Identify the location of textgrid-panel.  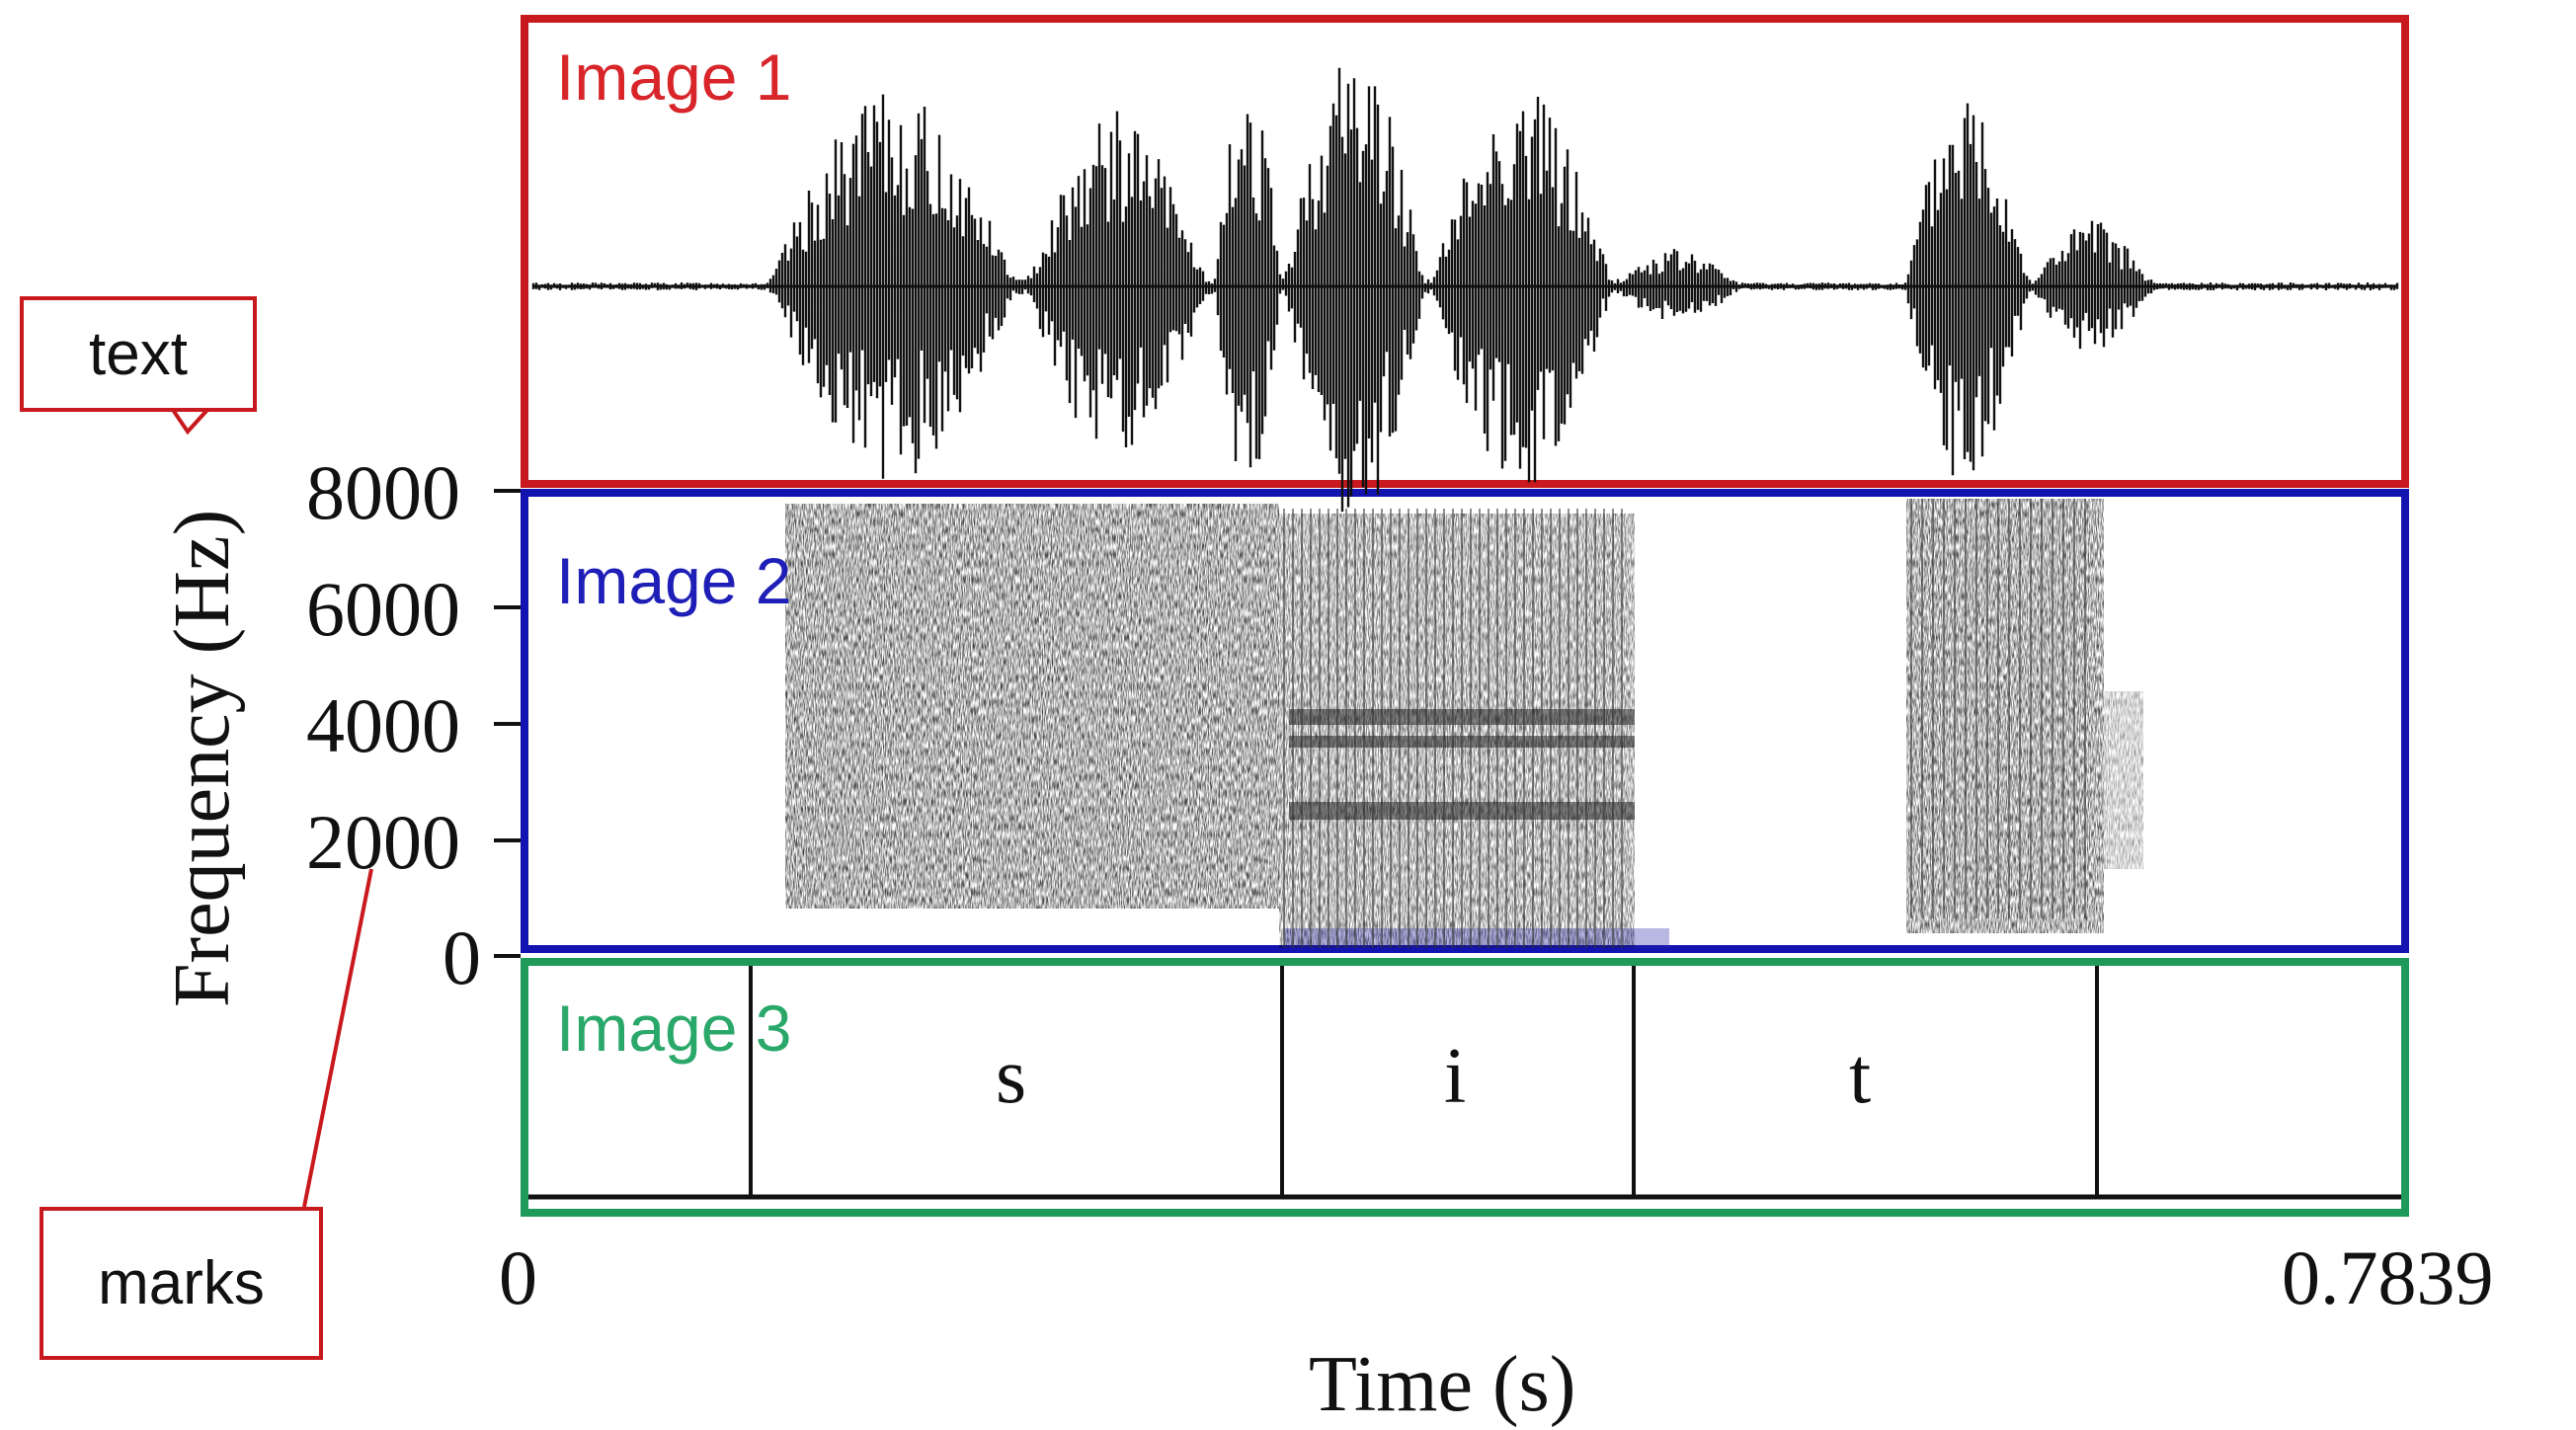
(1465, 1087).